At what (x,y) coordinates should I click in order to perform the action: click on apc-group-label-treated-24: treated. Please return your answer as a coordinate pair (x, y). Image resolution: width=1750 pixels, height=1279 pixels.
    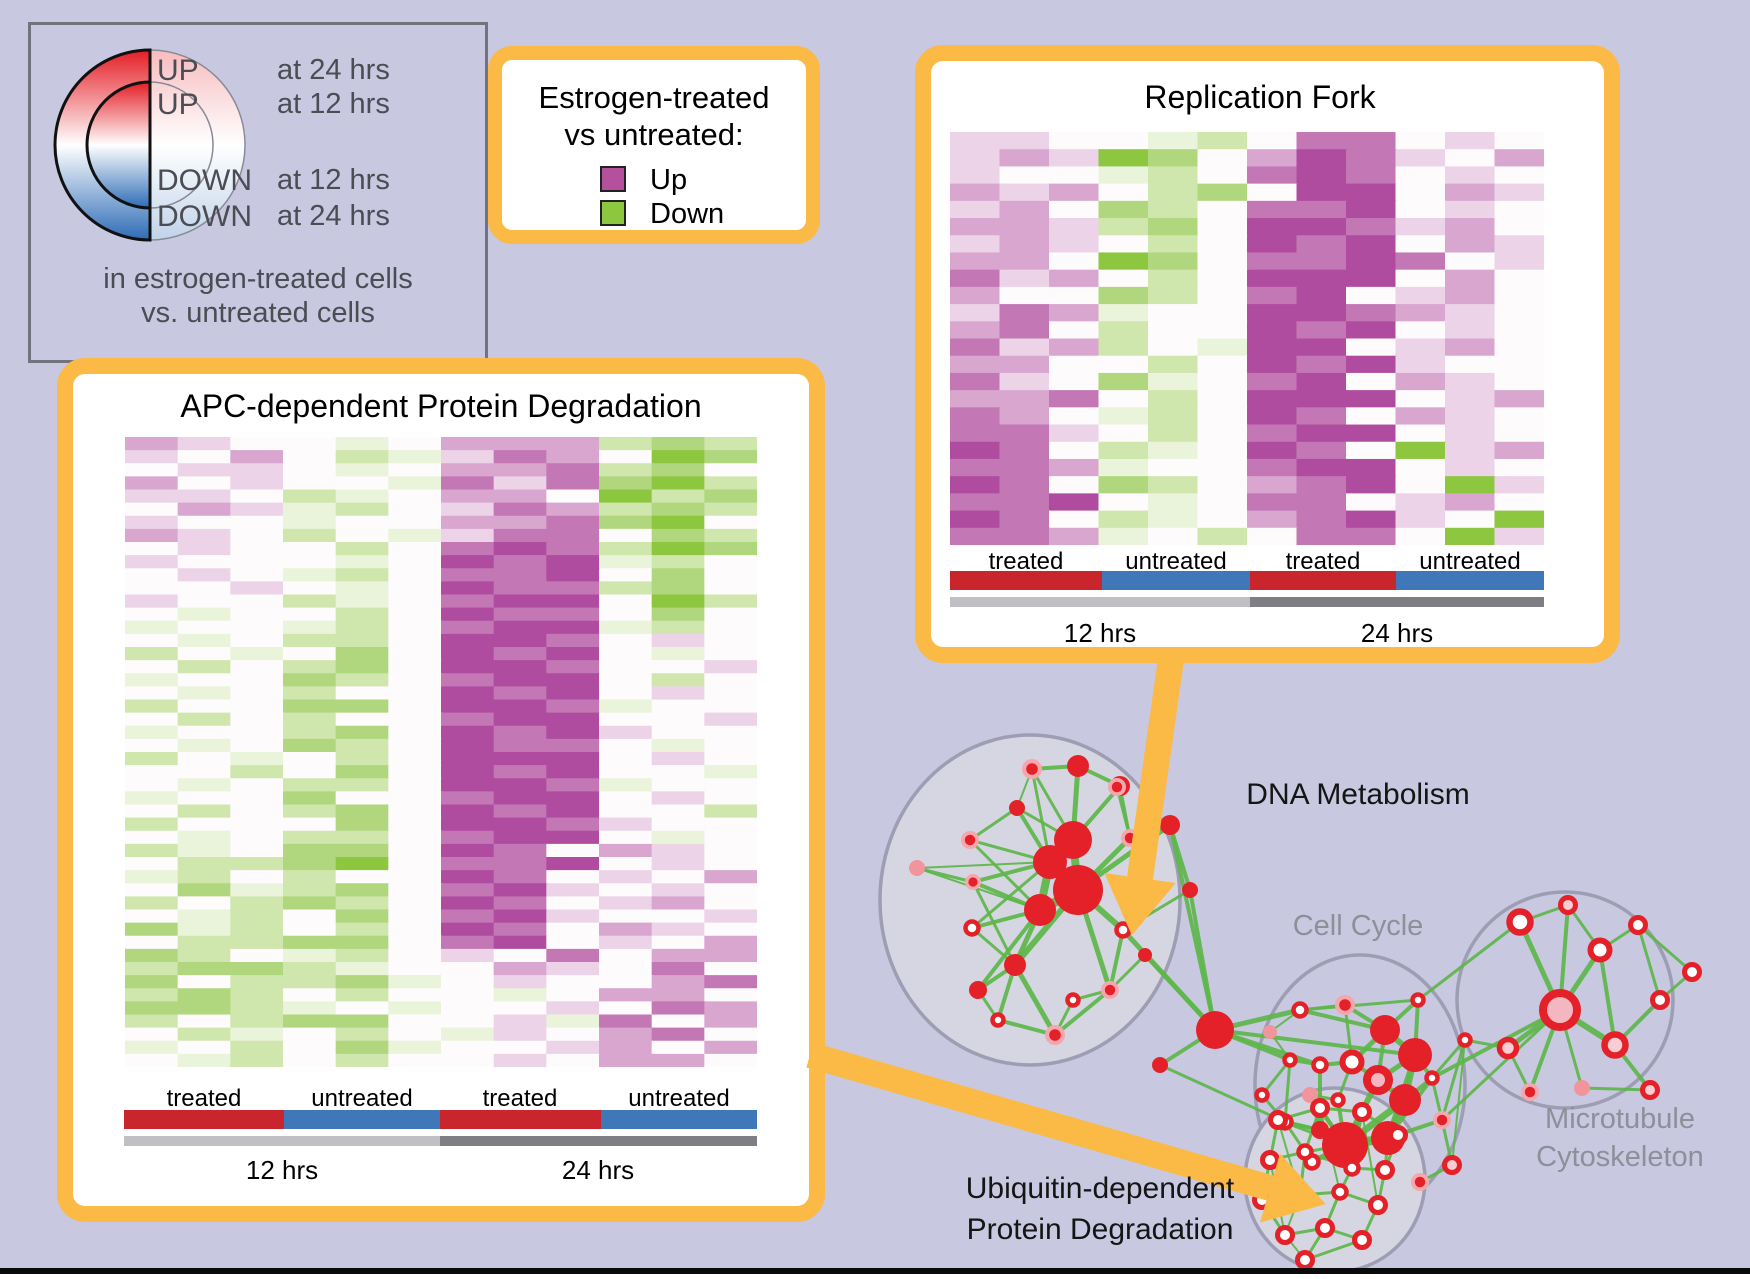
    Looking at the image, I should click on (520, 1098).